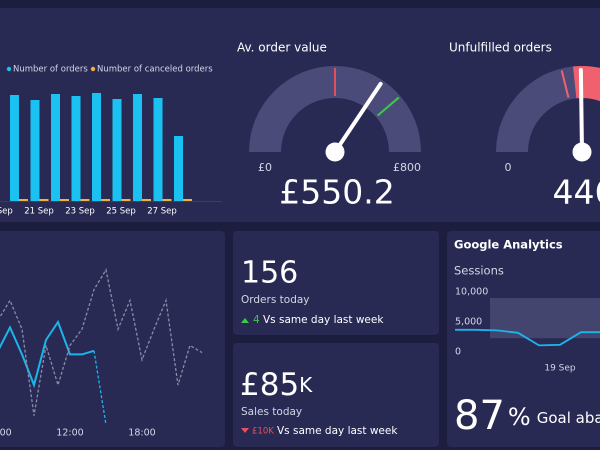 The image size is (600, 450). Describe the element at coordinates (576, 192) in the screenshot. I see `gauge-value: 446` at that location.